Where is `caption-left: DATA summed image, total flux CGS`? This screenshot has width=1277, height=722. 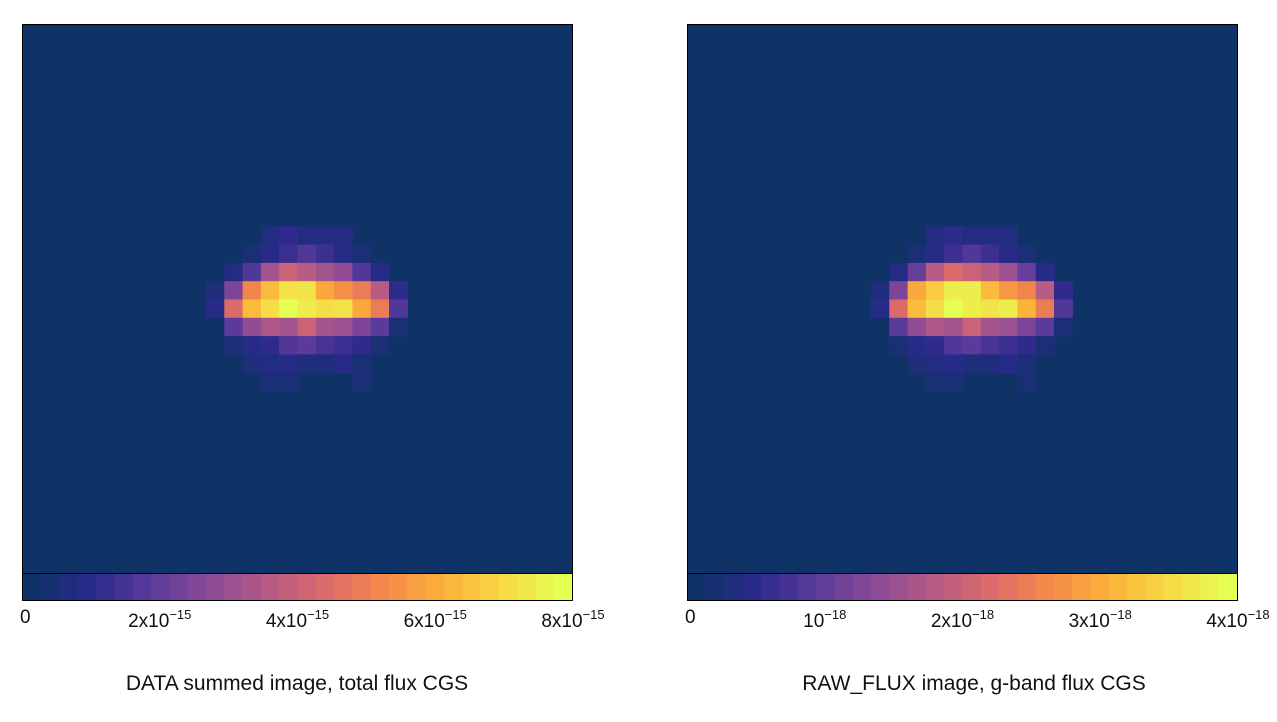
caption-left: DATA summed image, total flux CGS is located at coordinates (297, 683).